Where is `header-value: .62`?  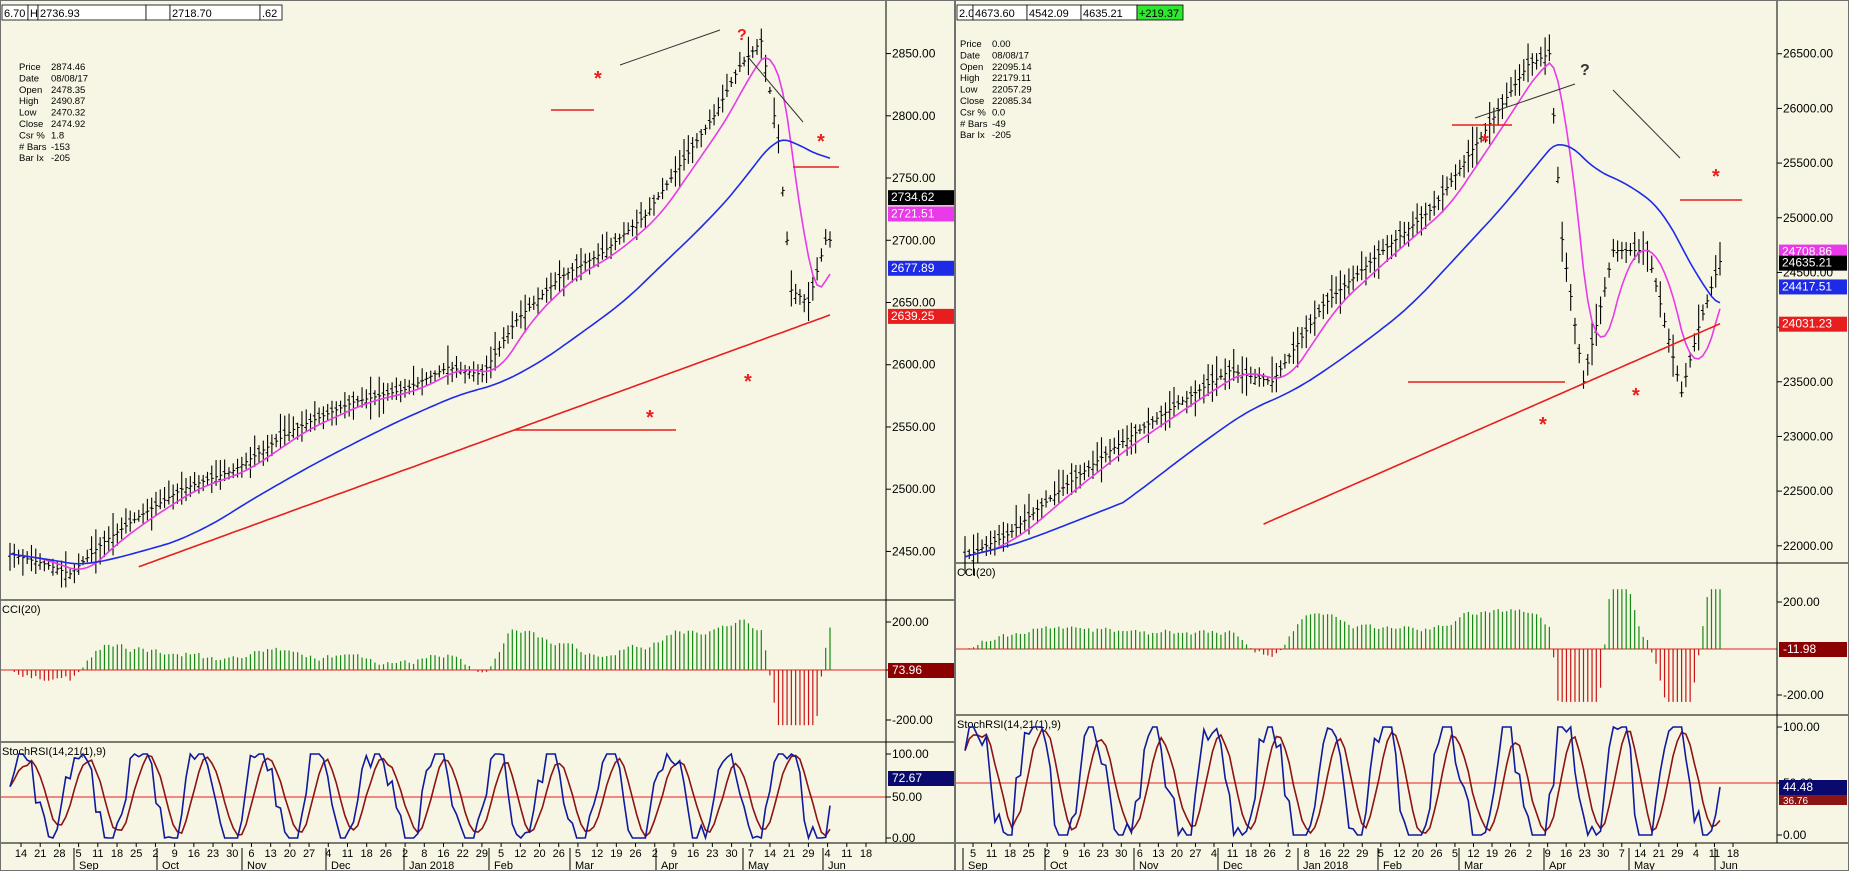 header-value: .62 is located at coordinates (269, 14).